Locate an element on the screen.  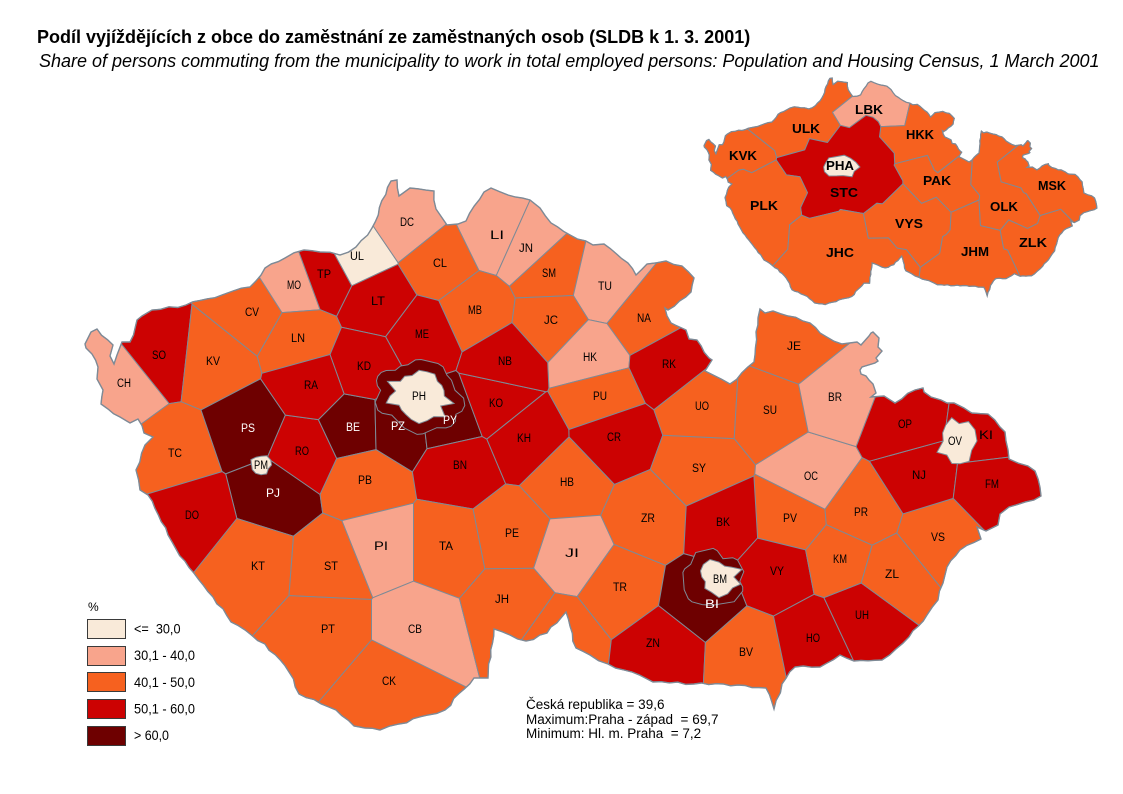
svg-text: KO is located at coordinates (496, 404).